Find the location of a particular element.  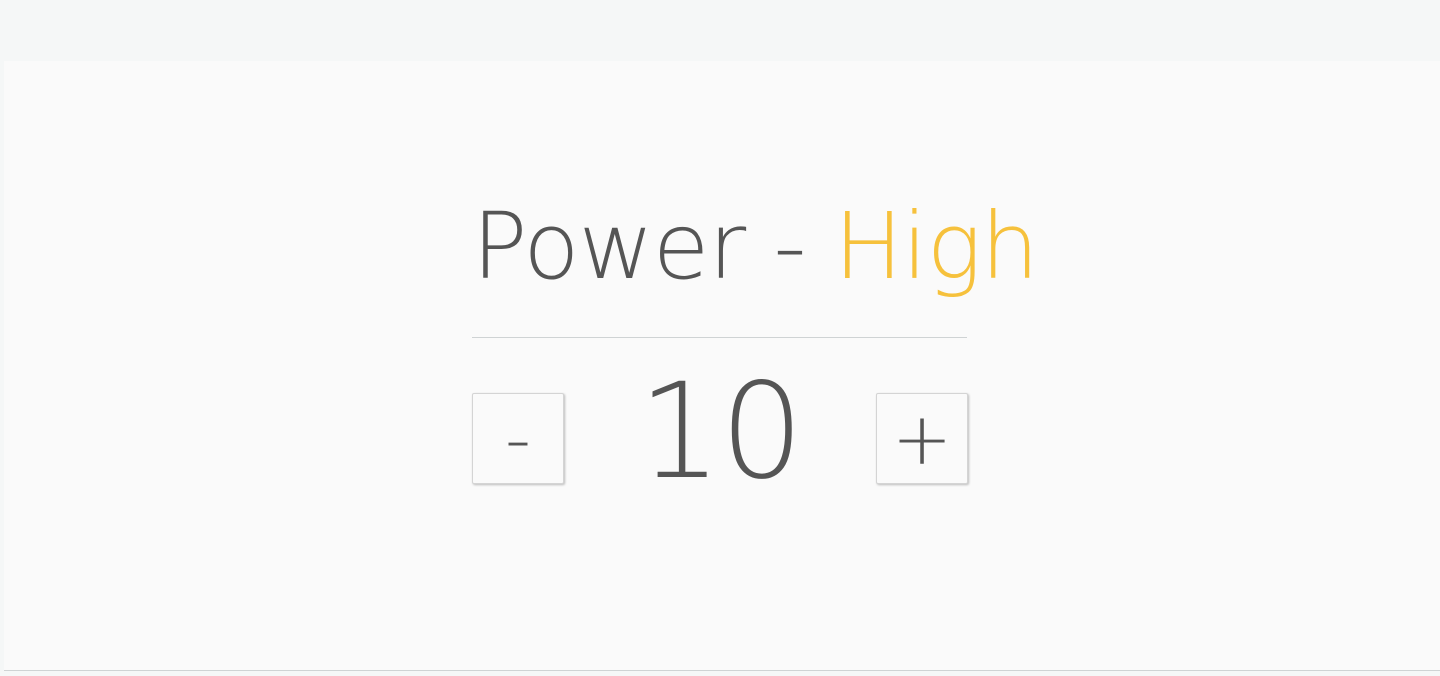

increment-button: + is located at coordinates (922, 438).